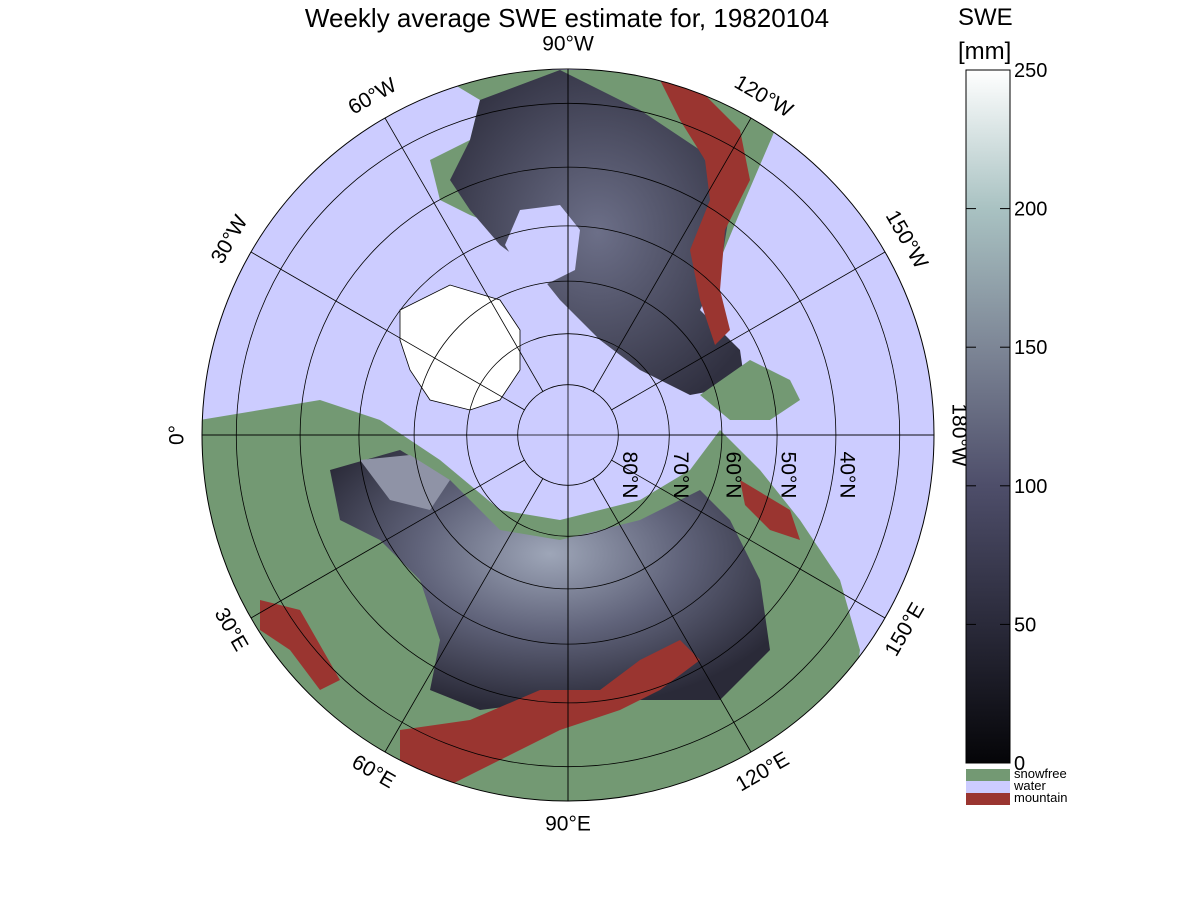 The height and width of the screenshot is (900, 1200). I want to click on eurasia-snow, so click(550, 580).